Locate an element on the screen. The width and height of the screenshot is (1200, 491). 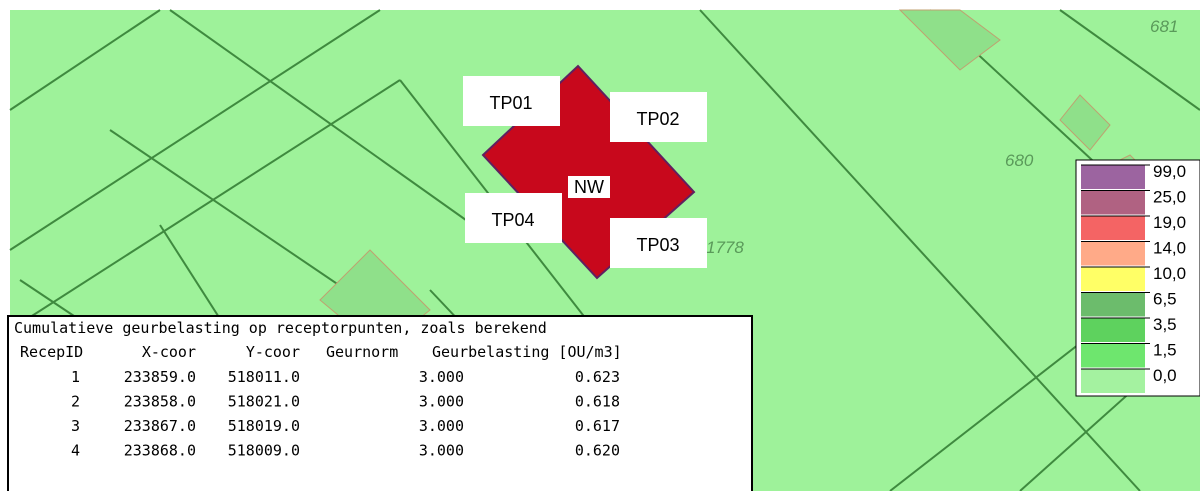
table-cell: 518019.0 is located at coordinates (264, 426).